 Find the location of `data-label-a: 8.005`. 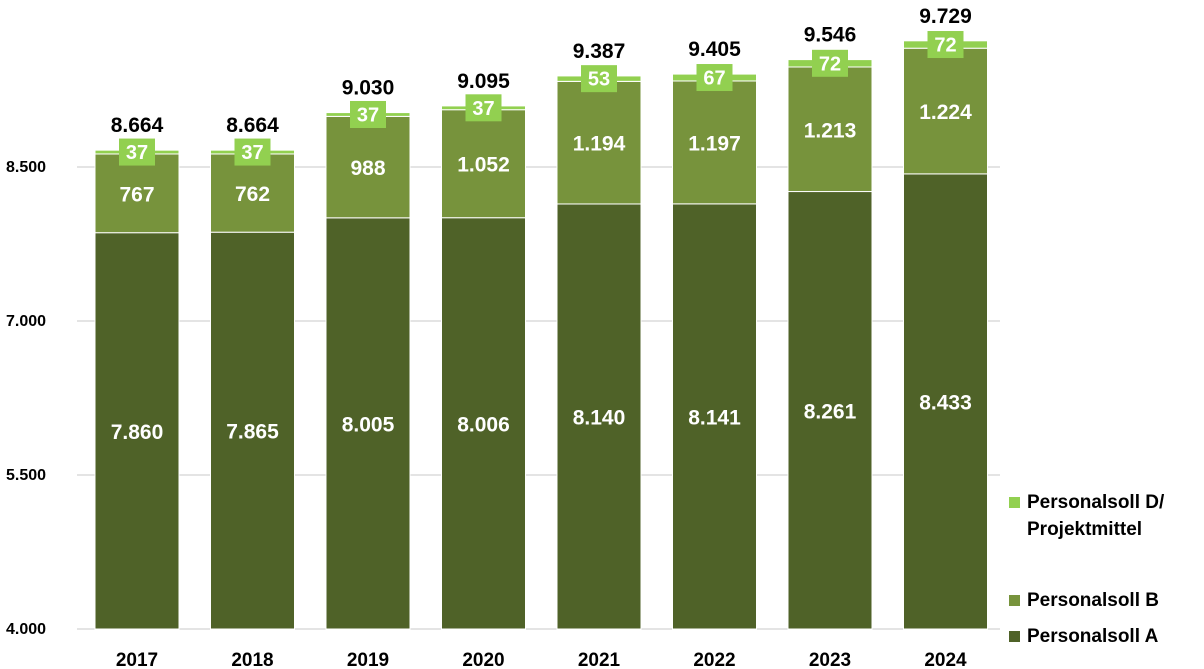

data-label-a: 8.005 is located at coordinates (368, 424).